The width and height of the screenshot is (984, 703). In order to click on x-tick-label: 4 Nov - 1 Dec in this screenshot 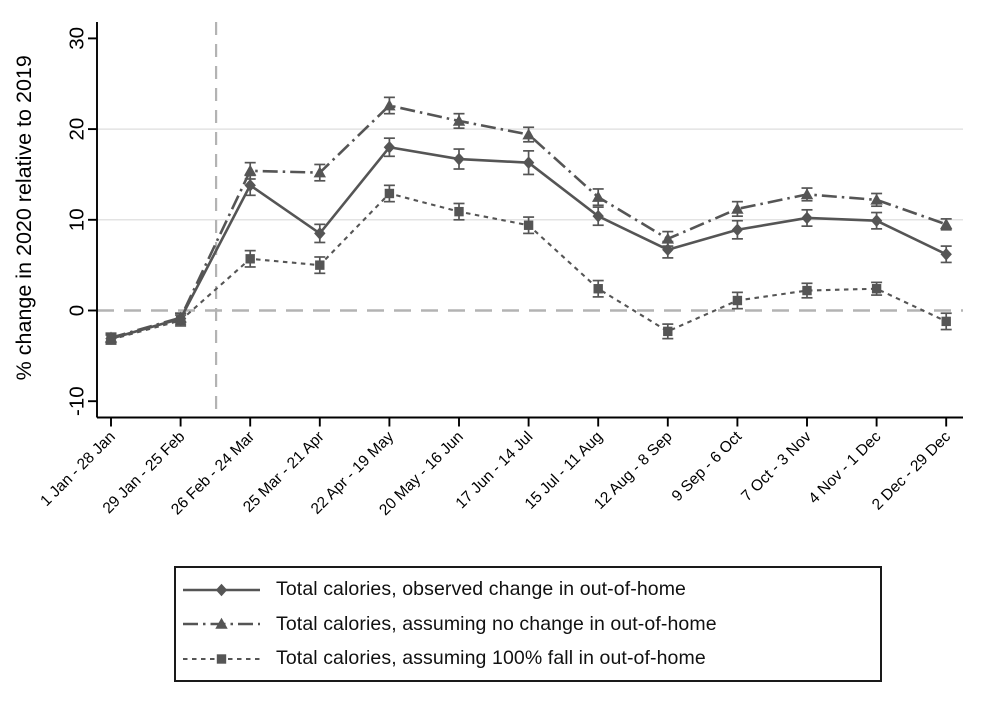, I will do `click(844, 467)`.